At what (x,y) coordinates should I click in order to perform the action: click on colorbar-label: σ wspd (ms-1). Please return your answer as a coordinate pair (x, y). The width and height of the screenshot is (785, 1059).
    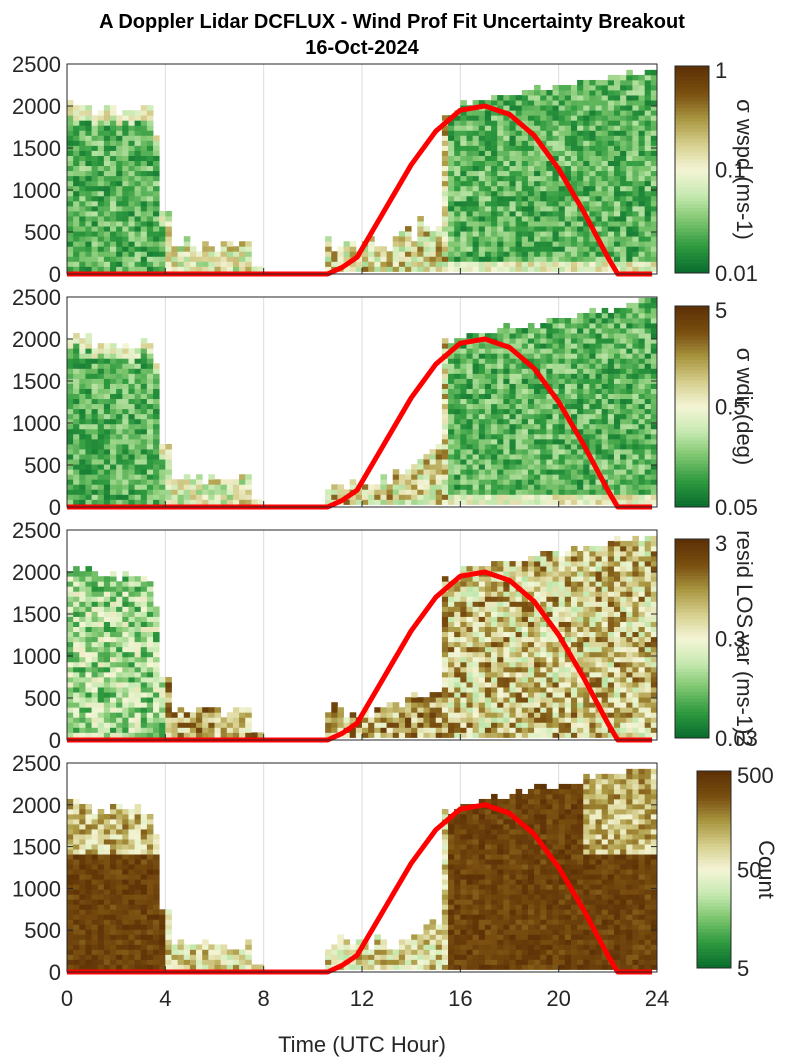
    Looking at the image, I should click on (744, 169).